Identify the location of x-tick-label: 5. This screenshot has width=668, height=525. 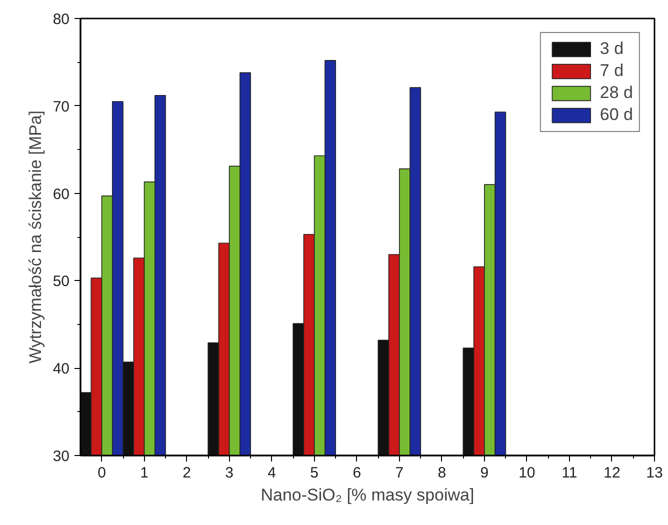
(314, 473).